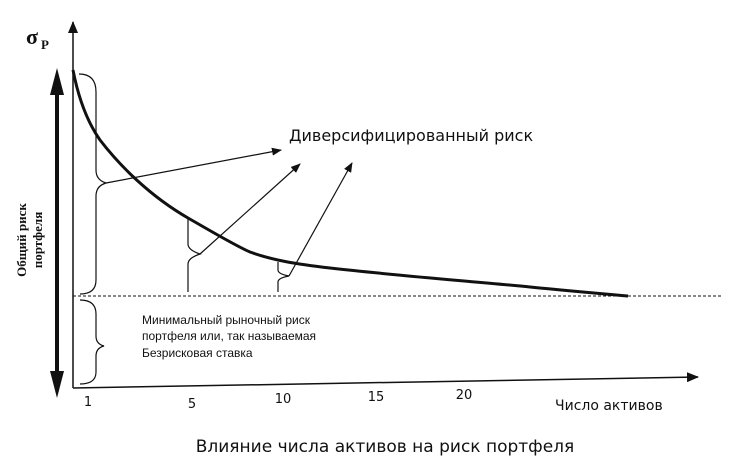 The width and height of the screenshot is (729, 470). I want to click on arrow-from-five-brace, so click(250, 209).